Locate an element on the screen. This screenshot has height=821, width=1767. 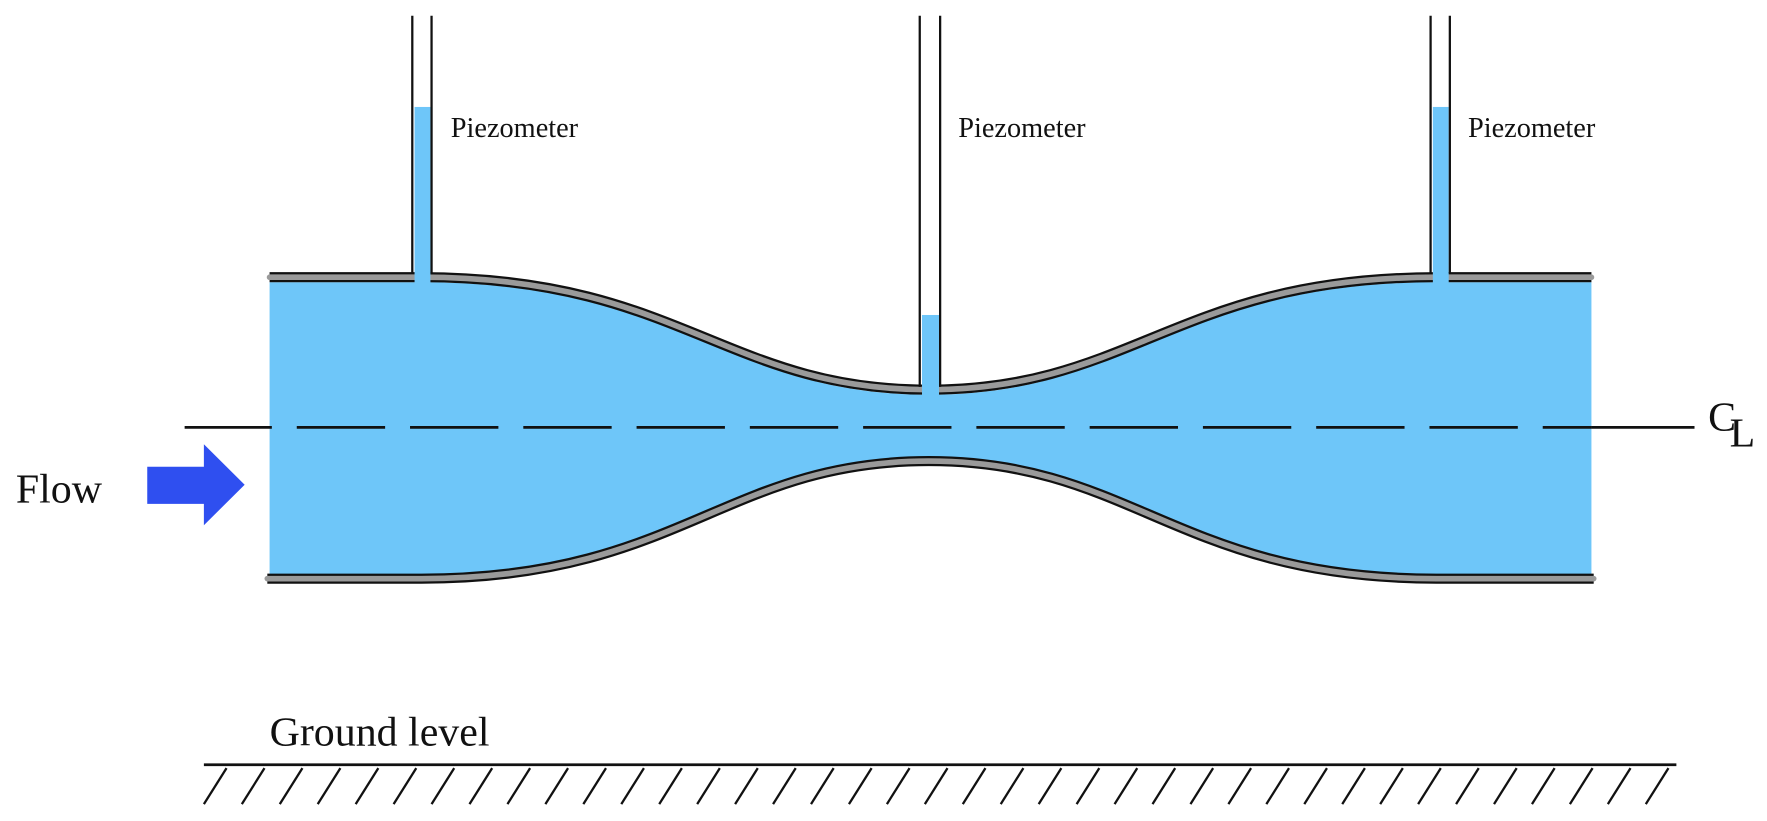
centerline-symbol-l: L is located at coordinates (1743, 434).